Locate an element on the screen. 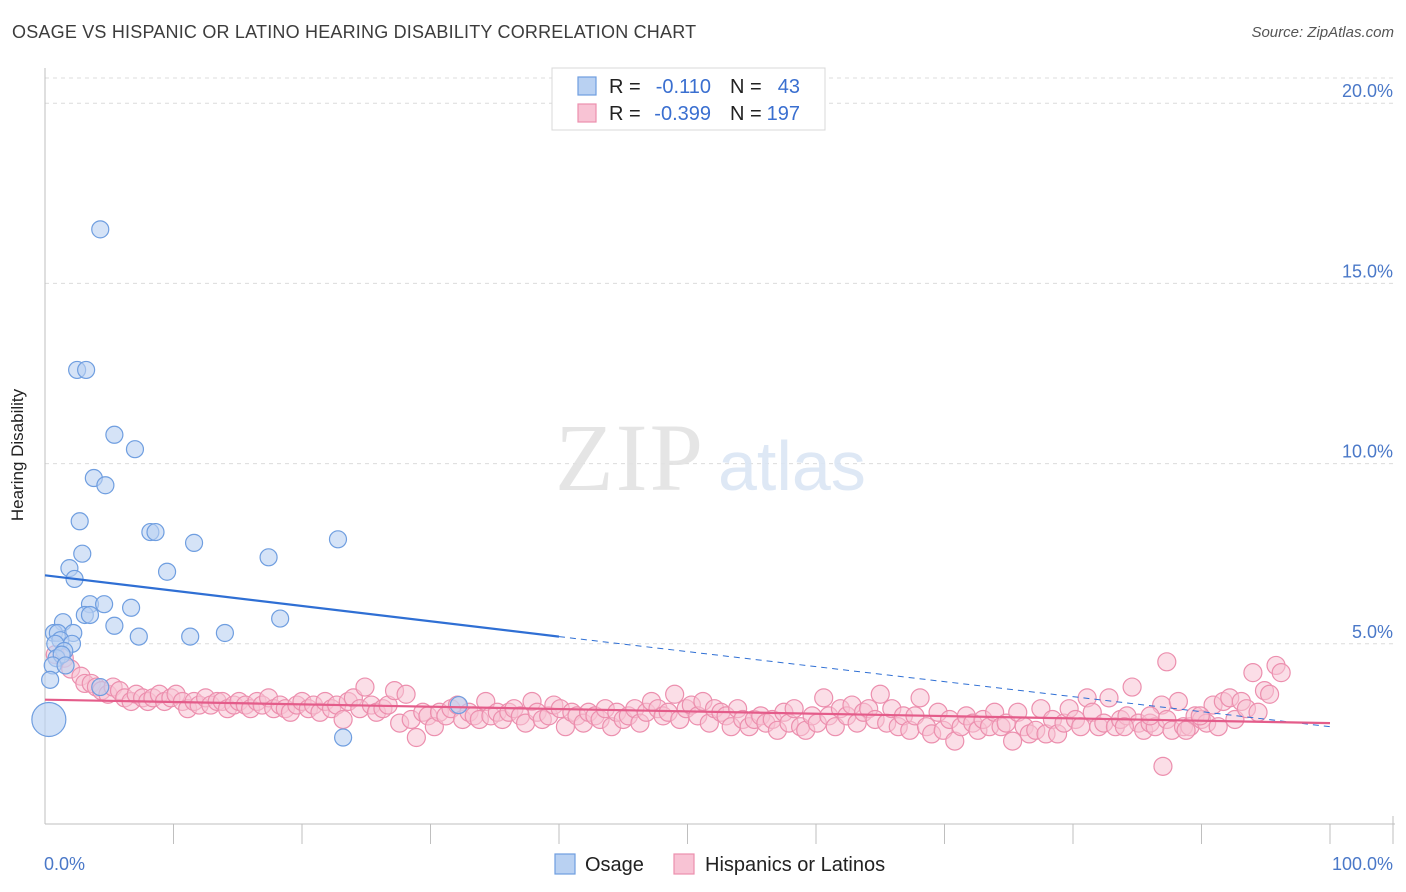 The width and height of the screenshot is (1406, 892). y-tick-label: 20.0% is located at coordinates (1367, 91).